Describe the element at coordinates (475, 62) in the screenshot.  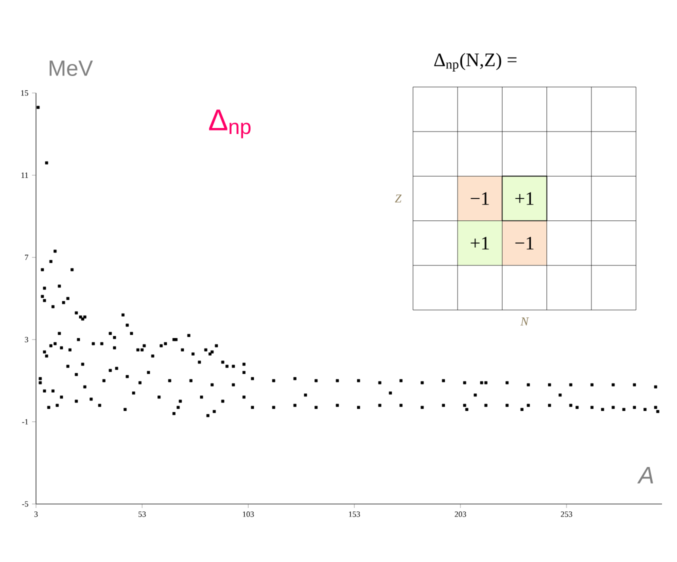
I see `text: Δ$_{np}$(N,Z) =` at that location.